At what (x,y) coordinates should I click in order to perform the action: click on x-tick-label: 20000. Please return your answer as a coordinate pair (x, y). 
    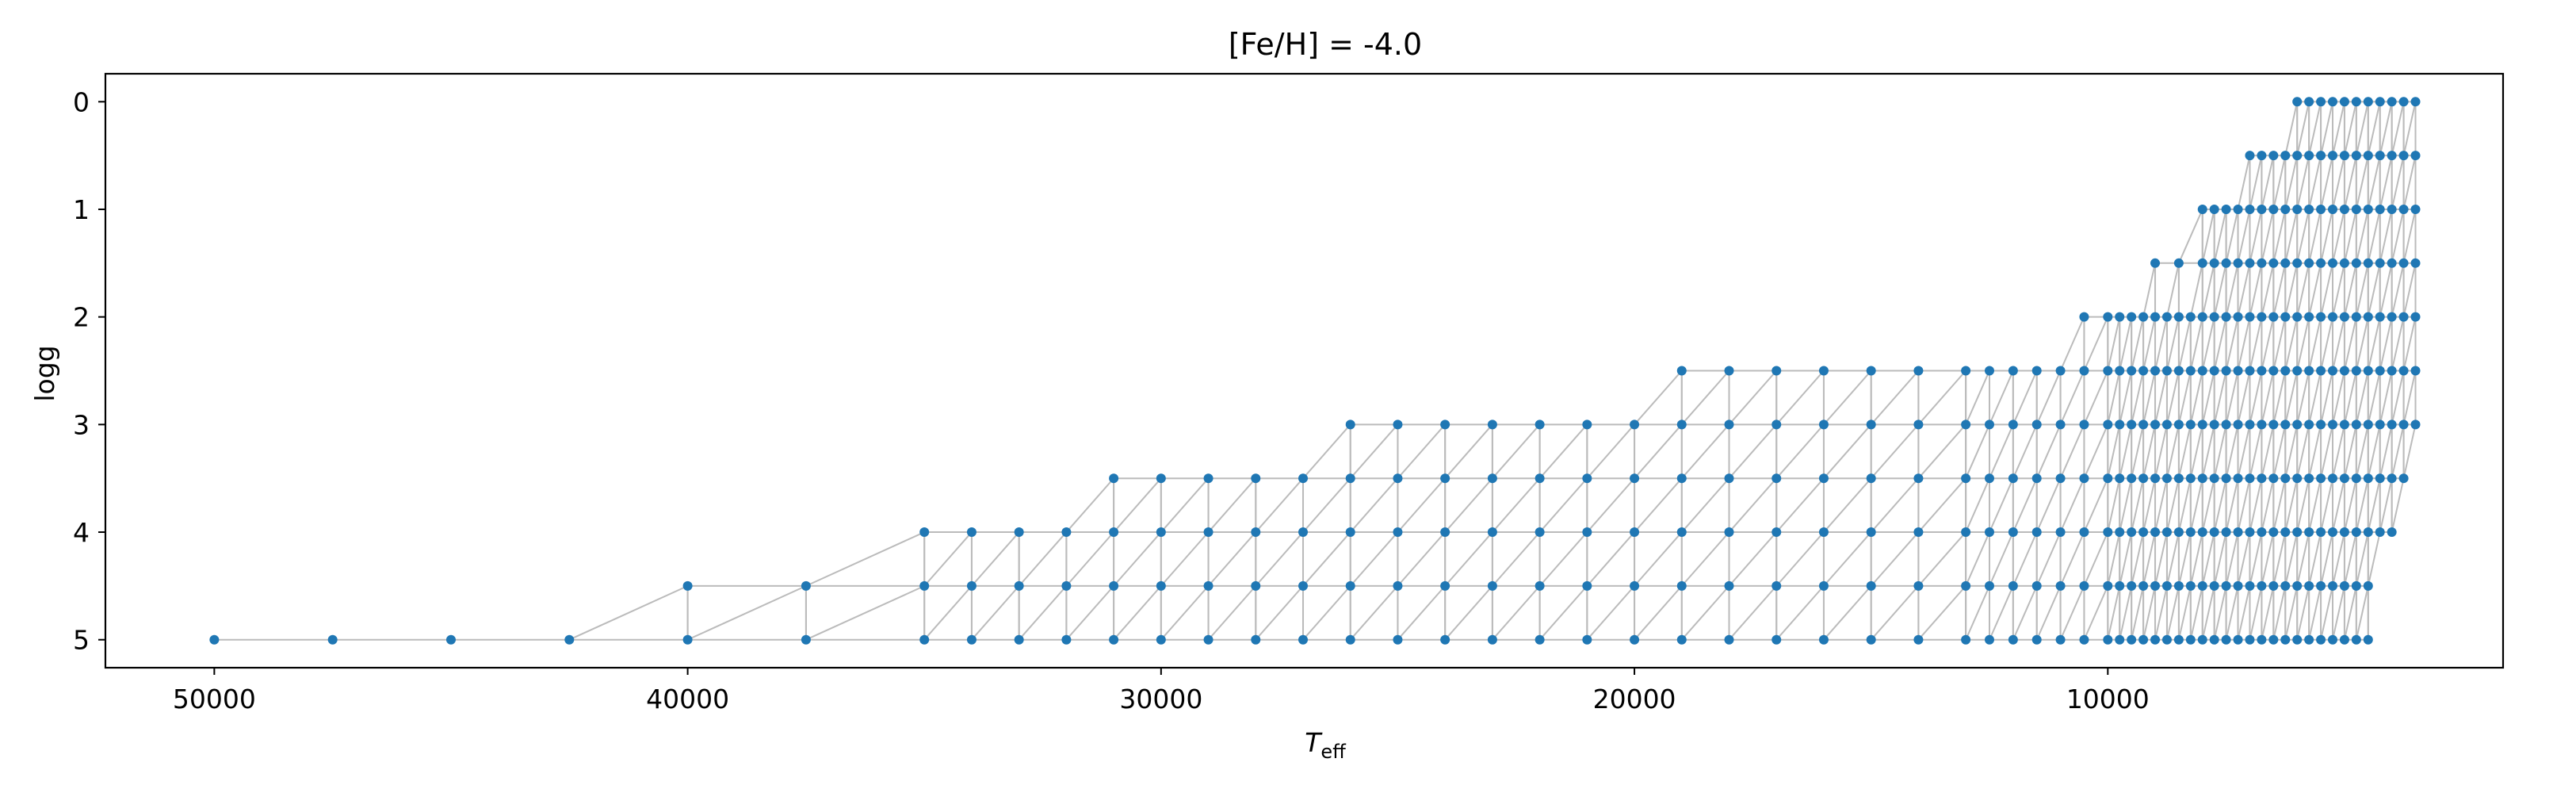
    Looking at the image, I should click on (1634, 699).